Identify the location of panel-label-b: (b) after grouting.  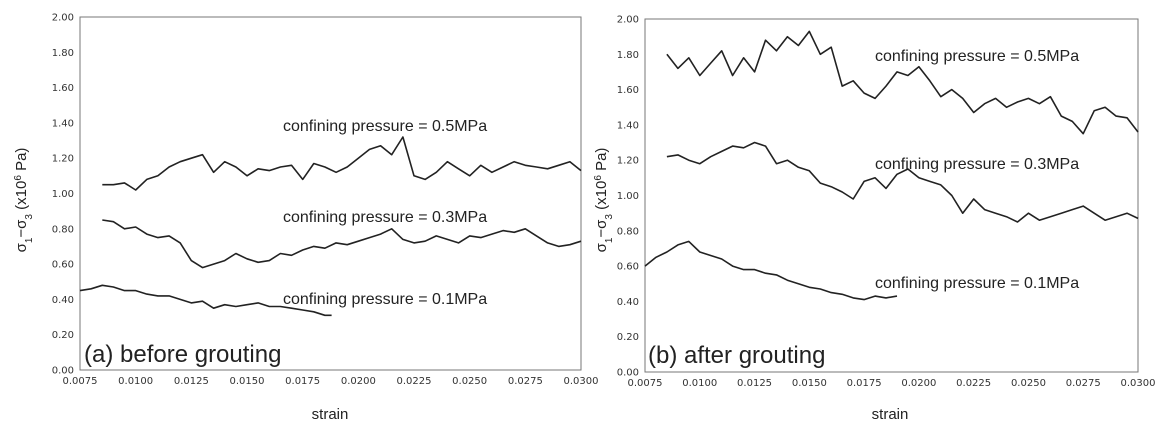
(736, 355).